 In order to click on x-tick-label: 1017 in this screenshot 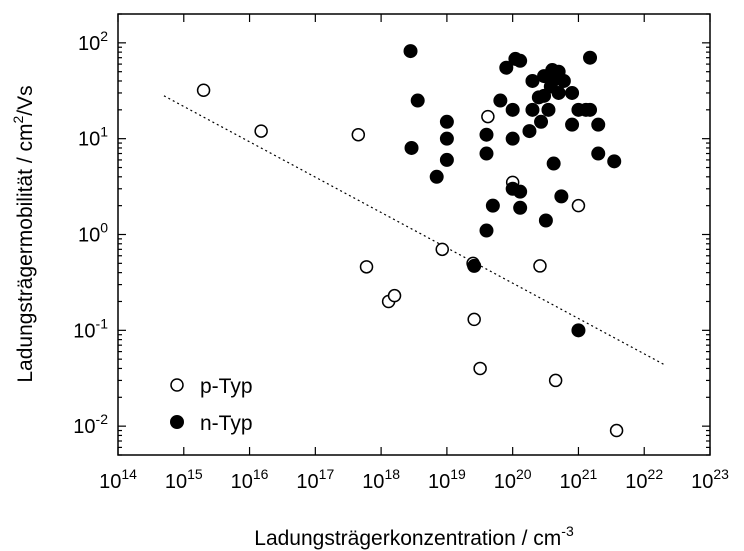, I will do `click(315, 479)`.